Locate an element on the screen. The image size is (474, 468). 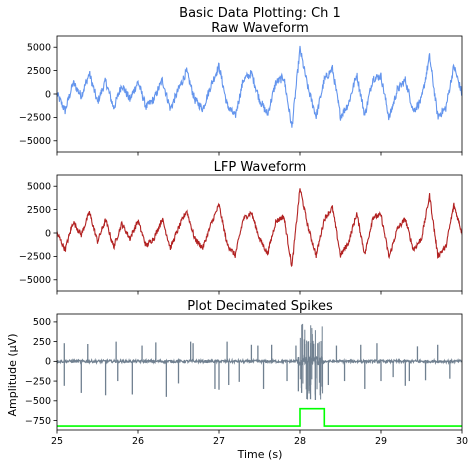
y-tick-label: −500 is located at coordinates (38, 401).